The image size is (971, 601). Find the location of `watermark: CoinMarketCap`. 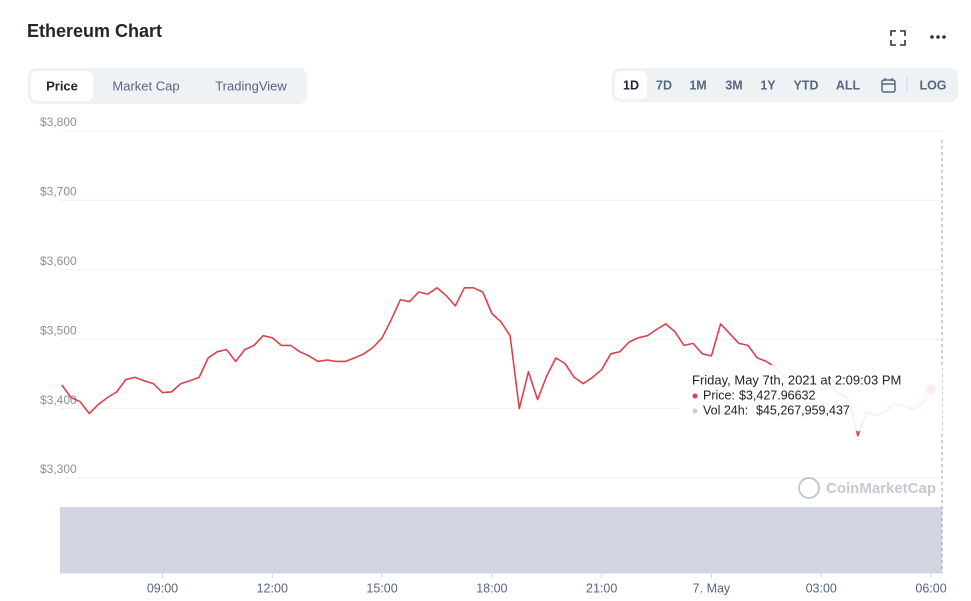

watermark: CoinMarketCap is located at coordinates (867, 488).